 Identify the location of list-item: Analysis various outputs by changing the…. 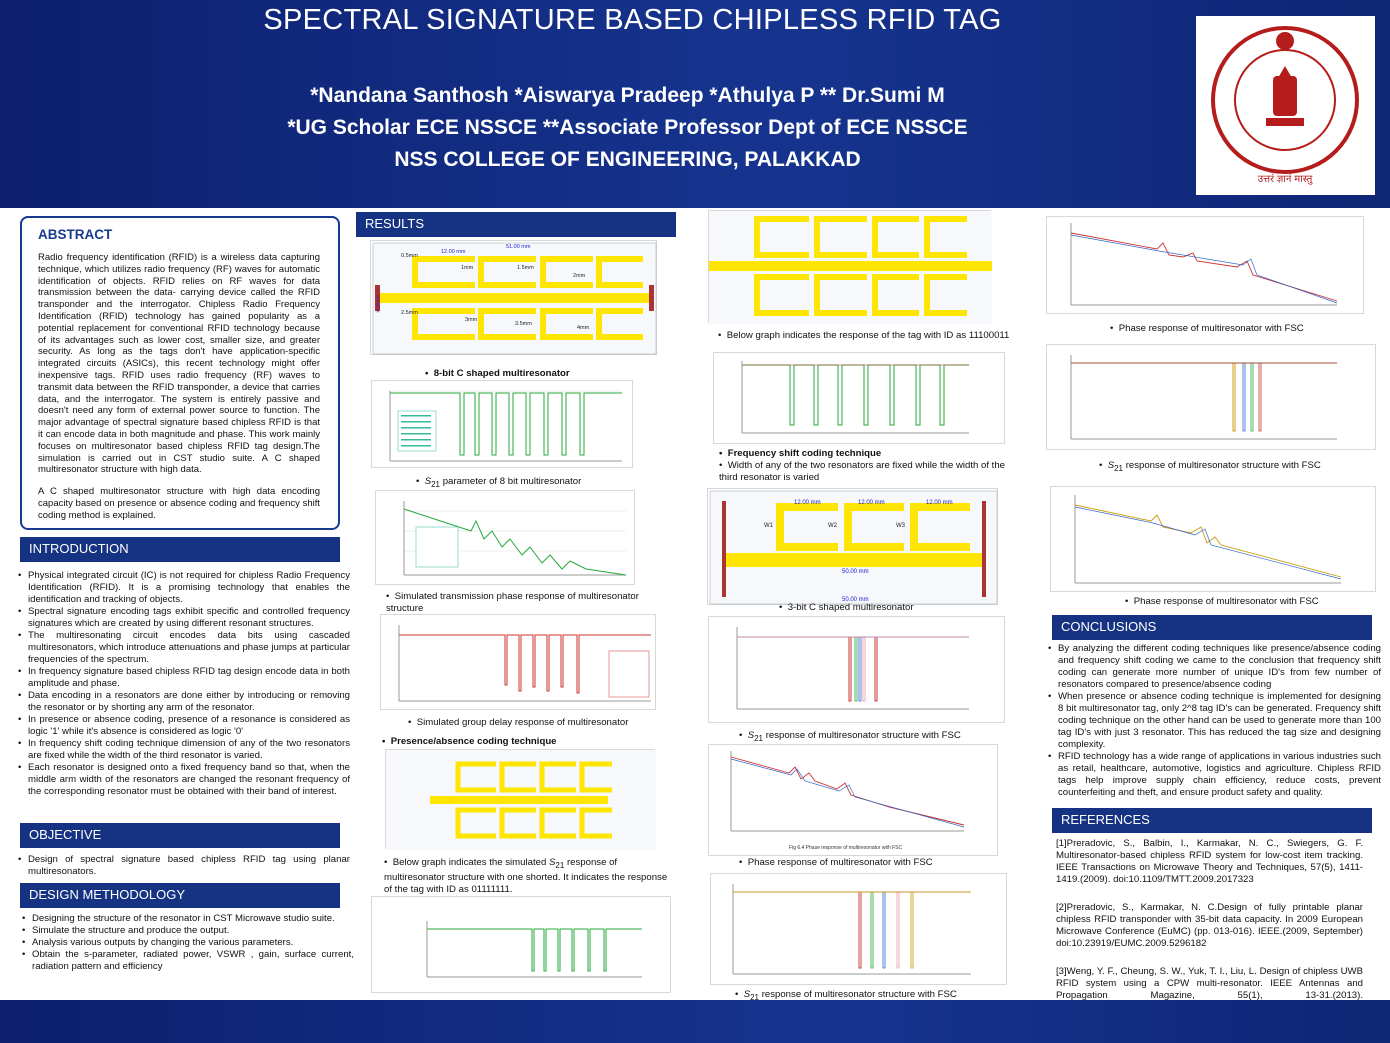
(187, 943).